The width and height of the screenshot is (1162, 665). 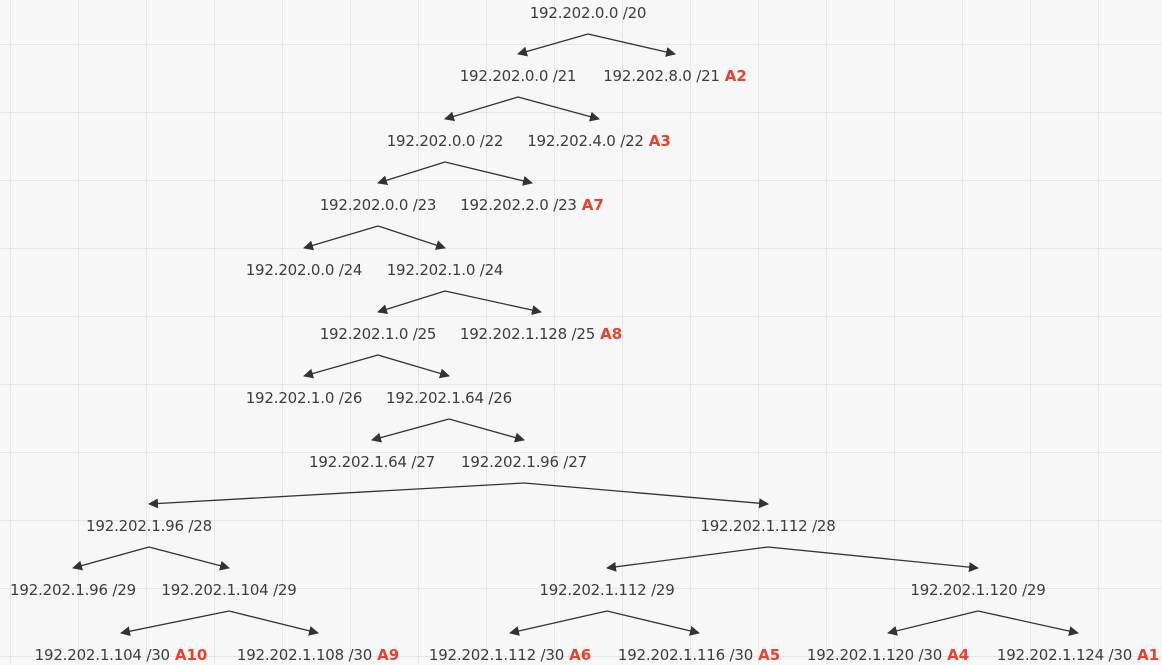 I want to click on allocation-tag: A3, so click(x=659, y=141).